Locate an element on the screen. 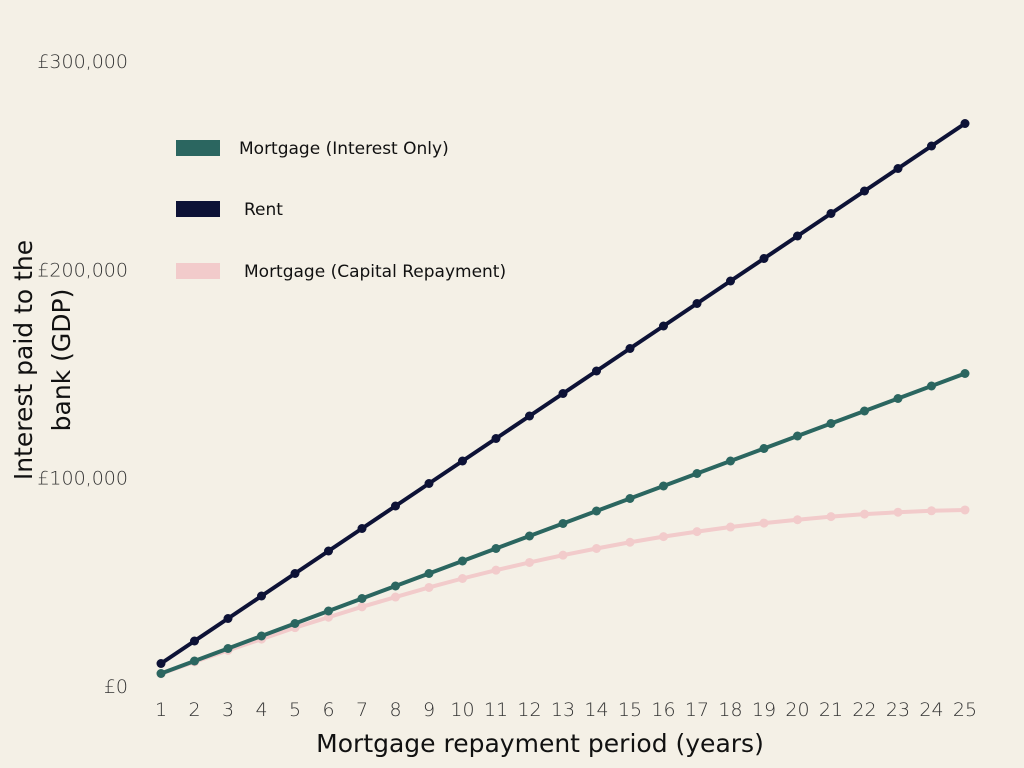  legend-label: Rent is located at coordinates (263, 210).